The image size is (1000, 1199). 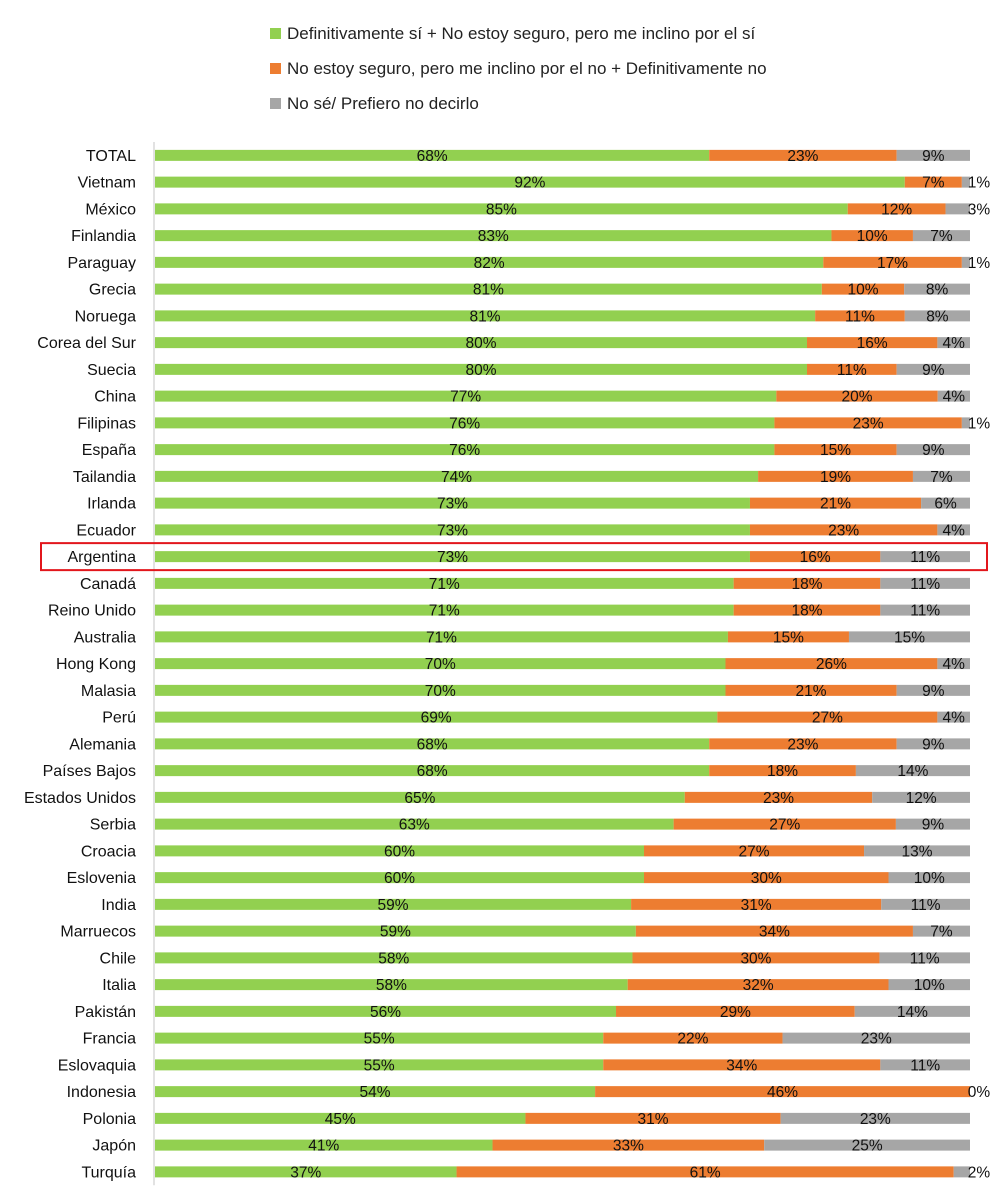 What do you see at coordinates (118, 958) in the screenshot?
I see `category-label-chile: Chile` at bounding box center [118, 958].